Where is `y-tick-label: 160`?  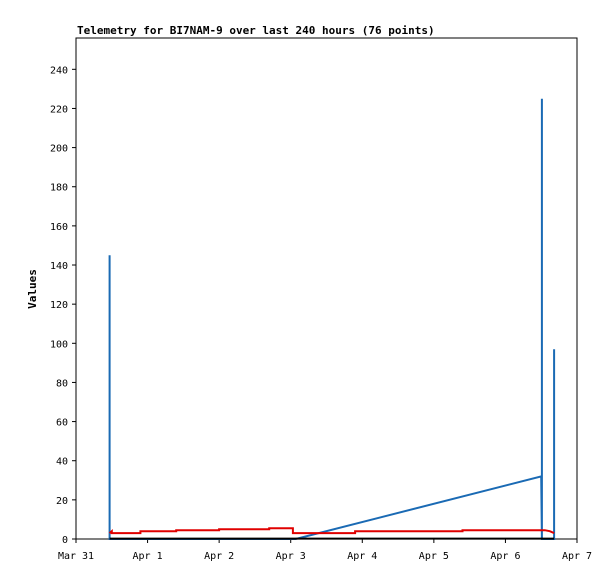
y-tick-label: 160 is located at coordinates (59, 227).